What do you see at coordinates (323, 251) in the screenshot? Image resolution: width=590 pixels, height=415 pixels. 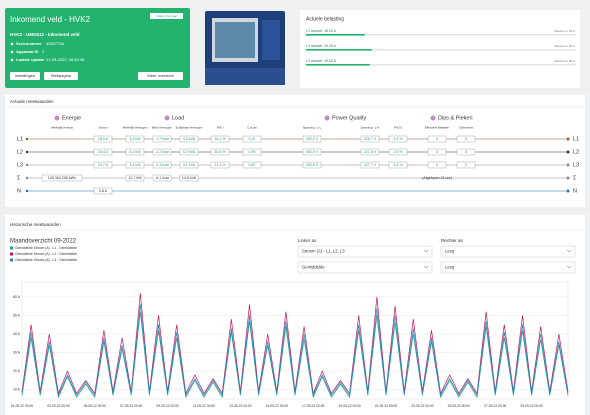 I see `select-value: Stroom (A) - L1, L2, L3` at bounding box center [323, 251].